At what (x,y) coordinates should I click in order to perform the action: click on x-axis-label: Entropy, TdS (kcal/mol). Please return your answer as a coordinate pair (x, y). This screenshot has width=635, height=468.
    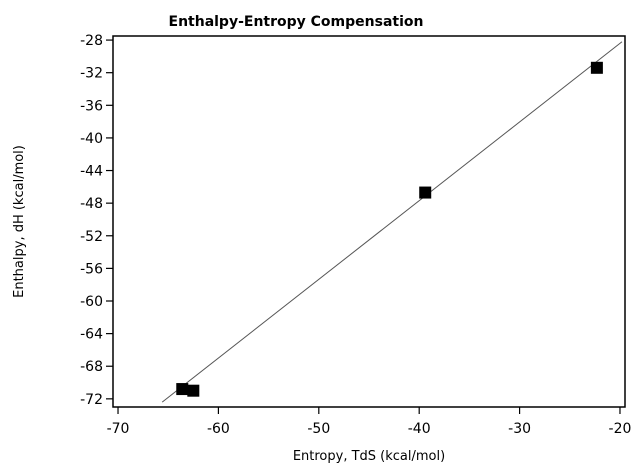
    Looking at the image, I should click on (369, 456).